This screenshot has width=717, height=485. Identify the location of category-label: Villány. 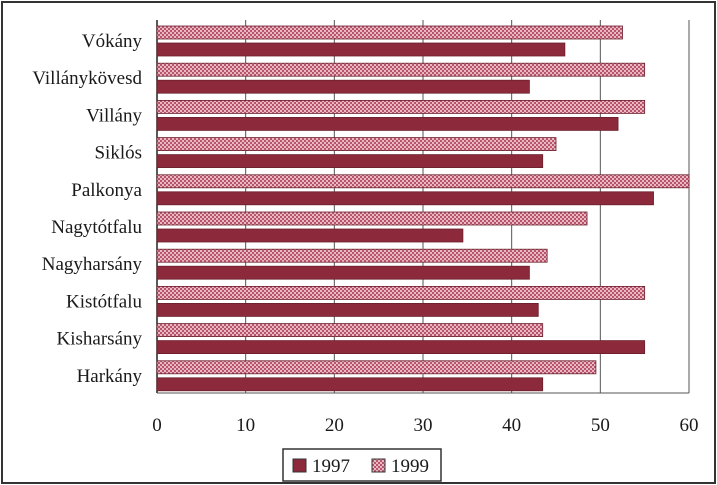
(114, 115).